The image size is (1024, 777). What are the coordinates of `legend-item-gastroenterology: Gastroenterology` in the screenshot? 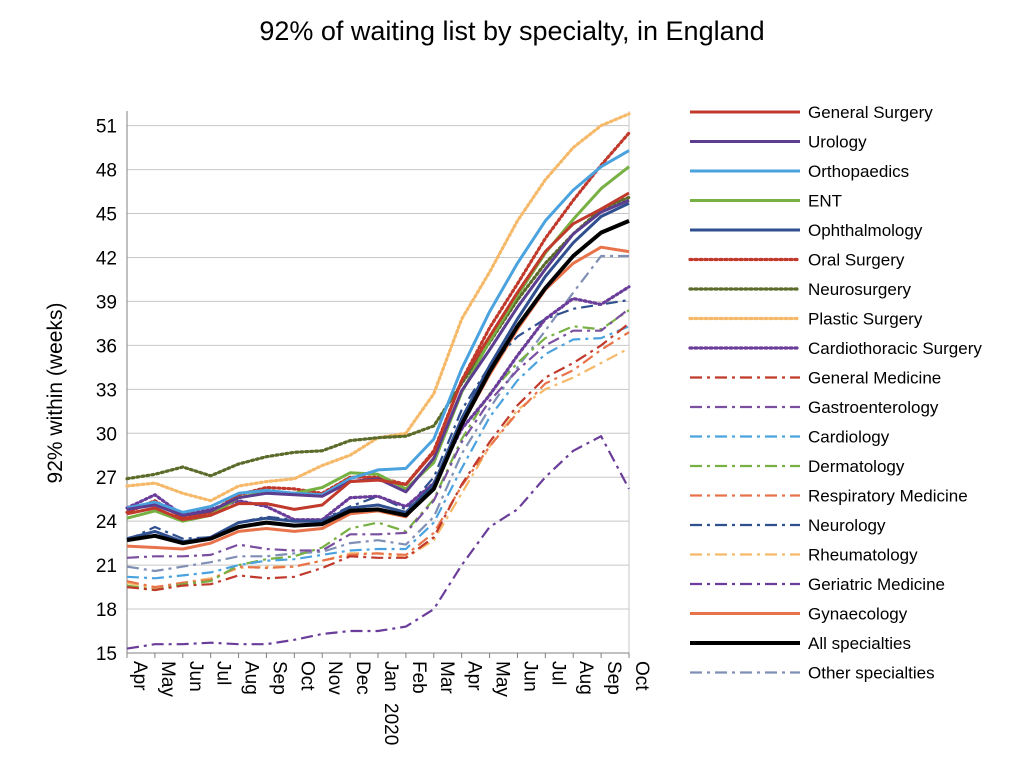 It's located at (814, 407).